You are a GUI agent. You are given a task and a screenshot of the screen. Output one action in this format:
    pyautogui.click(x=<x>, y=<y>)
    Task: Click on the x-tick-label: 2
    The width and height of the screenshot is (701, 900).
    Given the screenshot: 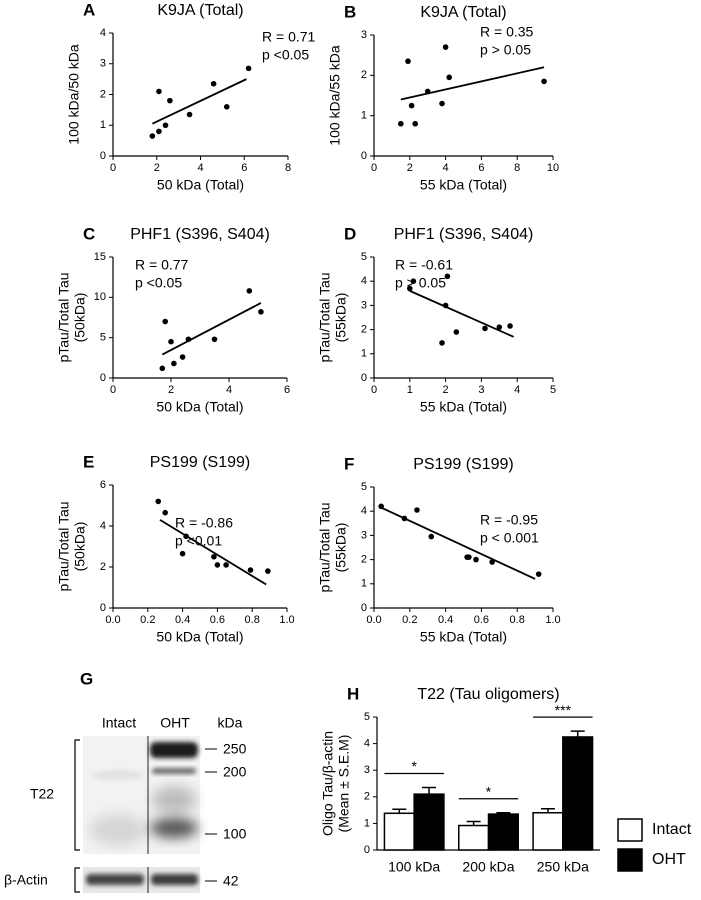 What is the action you would take?
    pyautogui.click(x=157, y=168)
    